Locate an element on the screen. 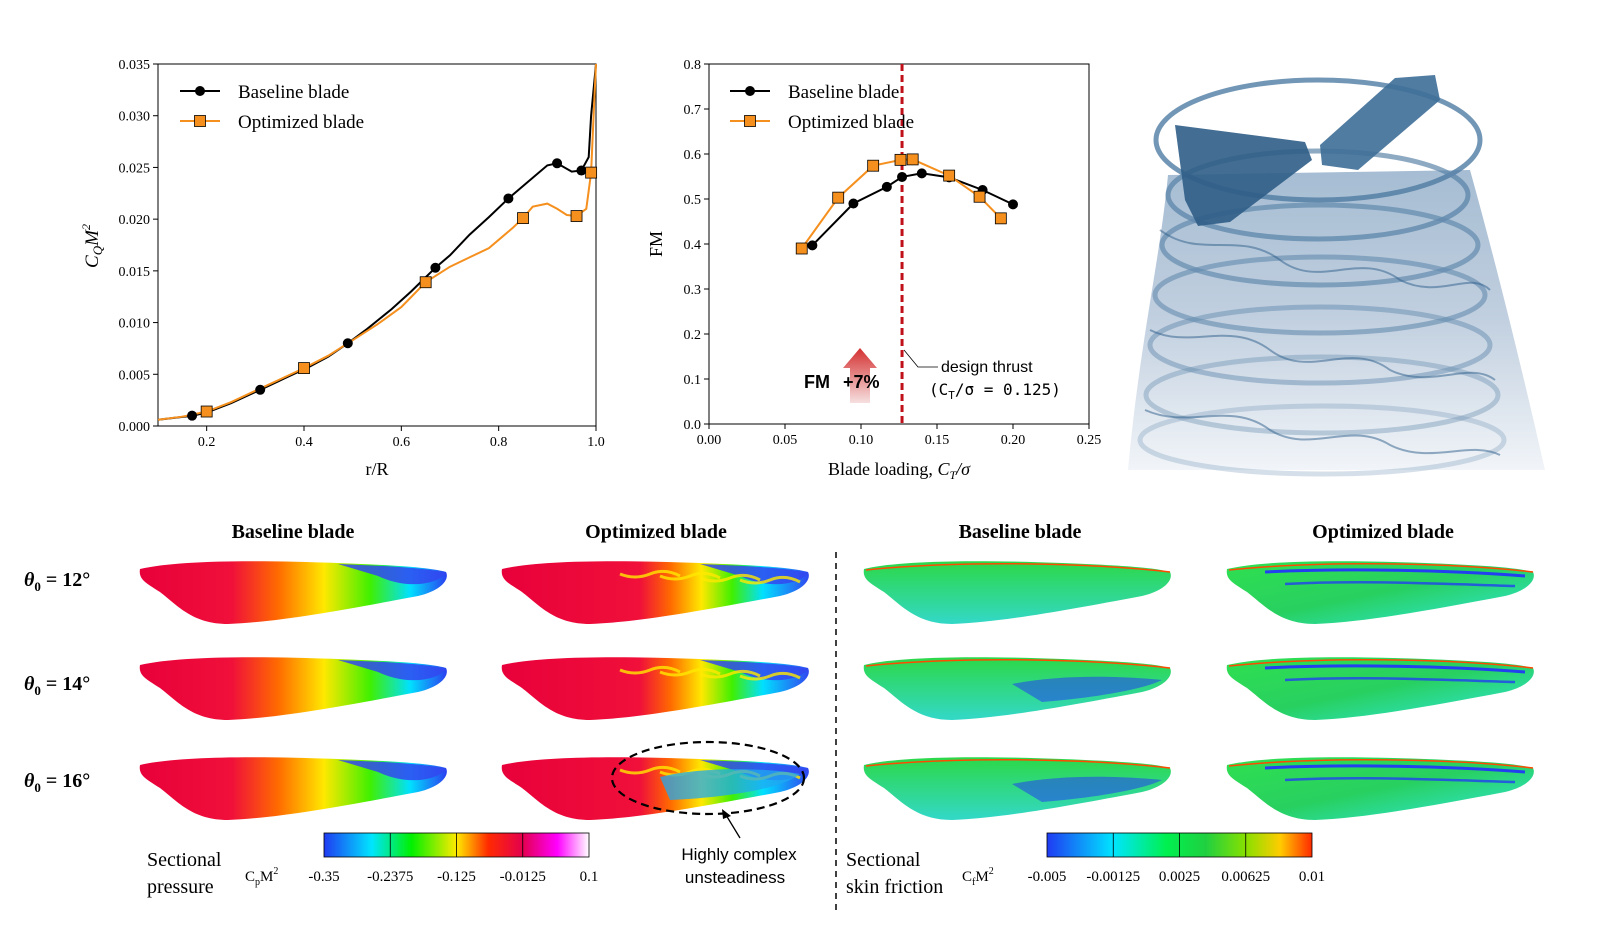 The width and height of the screenshot is (1599, 946). row-label-14: θ0 = 14° is located at coordinates (57, 685).